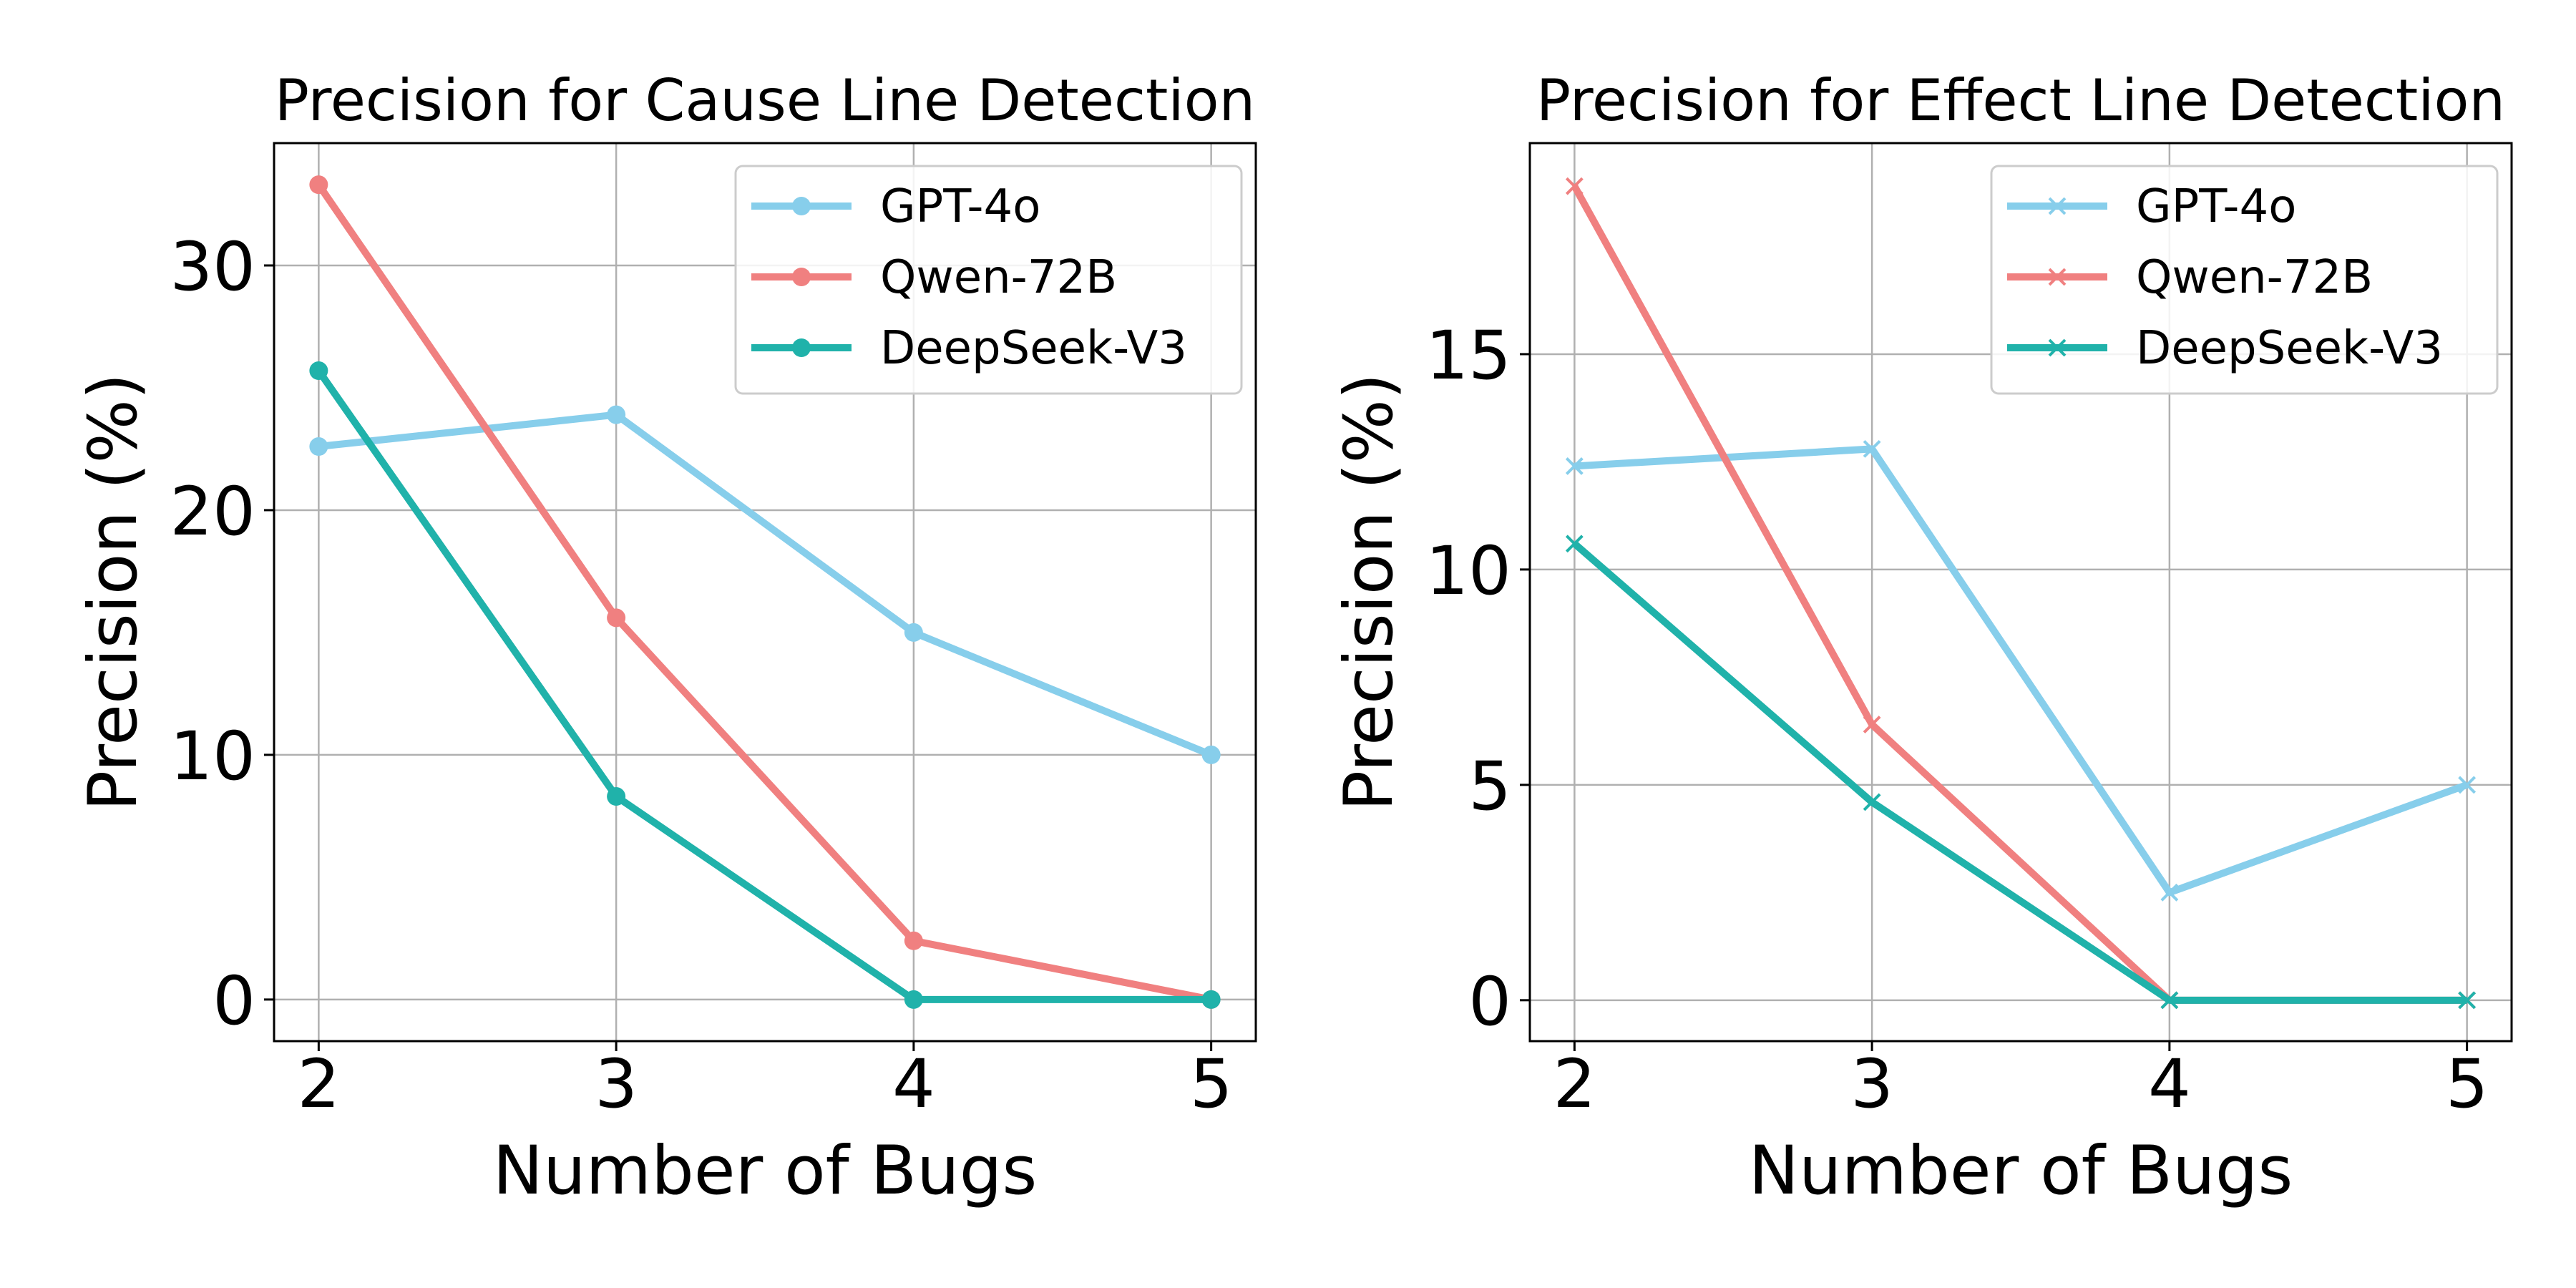  I want to click on chart-title: Precision for Cause Line Detection, so click(765, 100).